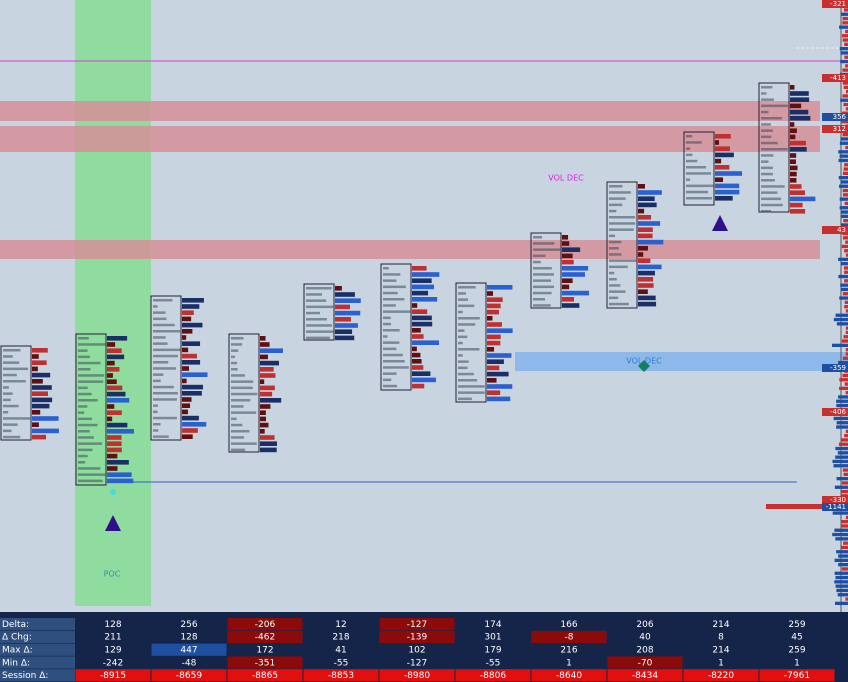 This screenshot has height=682, width=848. Describe the element at coordinates (644, 651) in the screenshot. I see `cell: 208` at that location.